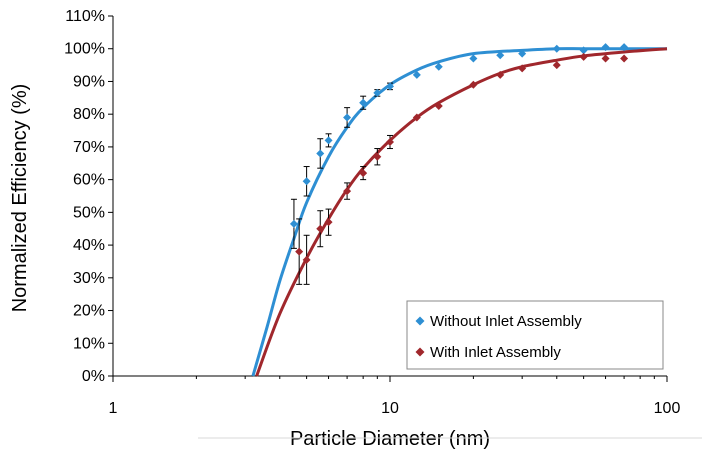  I want to click on y-tick-label: 80%, so click(89, 114).